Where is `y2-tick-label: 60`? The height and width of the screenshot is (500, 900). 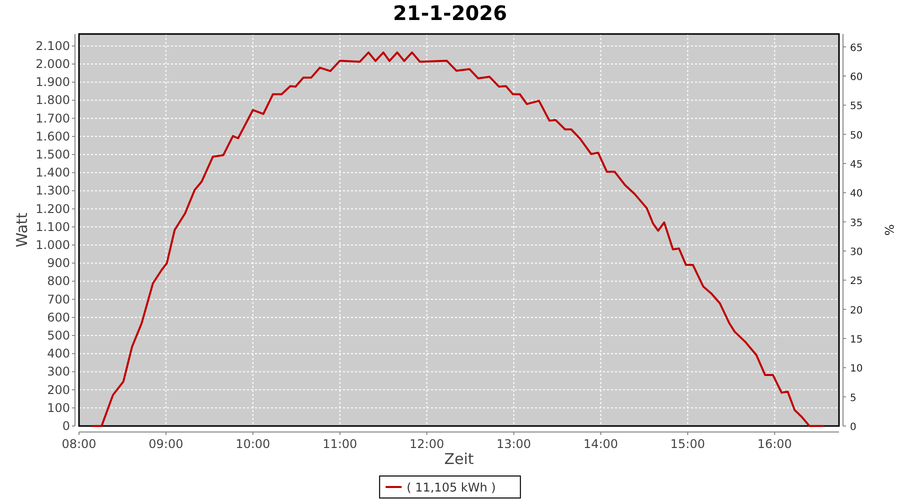
y2-tick-label: 60 is located at coordinates (856, 77).